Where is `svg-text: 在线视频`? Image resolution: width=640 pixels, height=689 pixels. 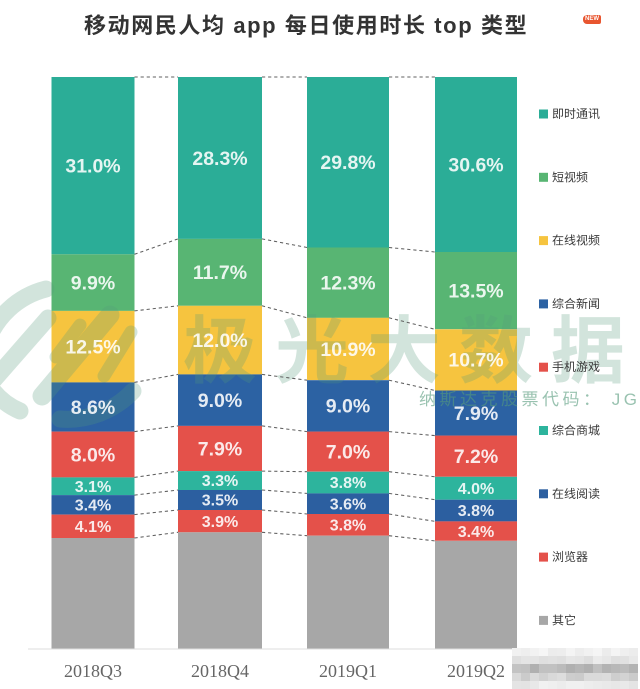
svg-text: 在线视频 is located at coordinates (576, 241).